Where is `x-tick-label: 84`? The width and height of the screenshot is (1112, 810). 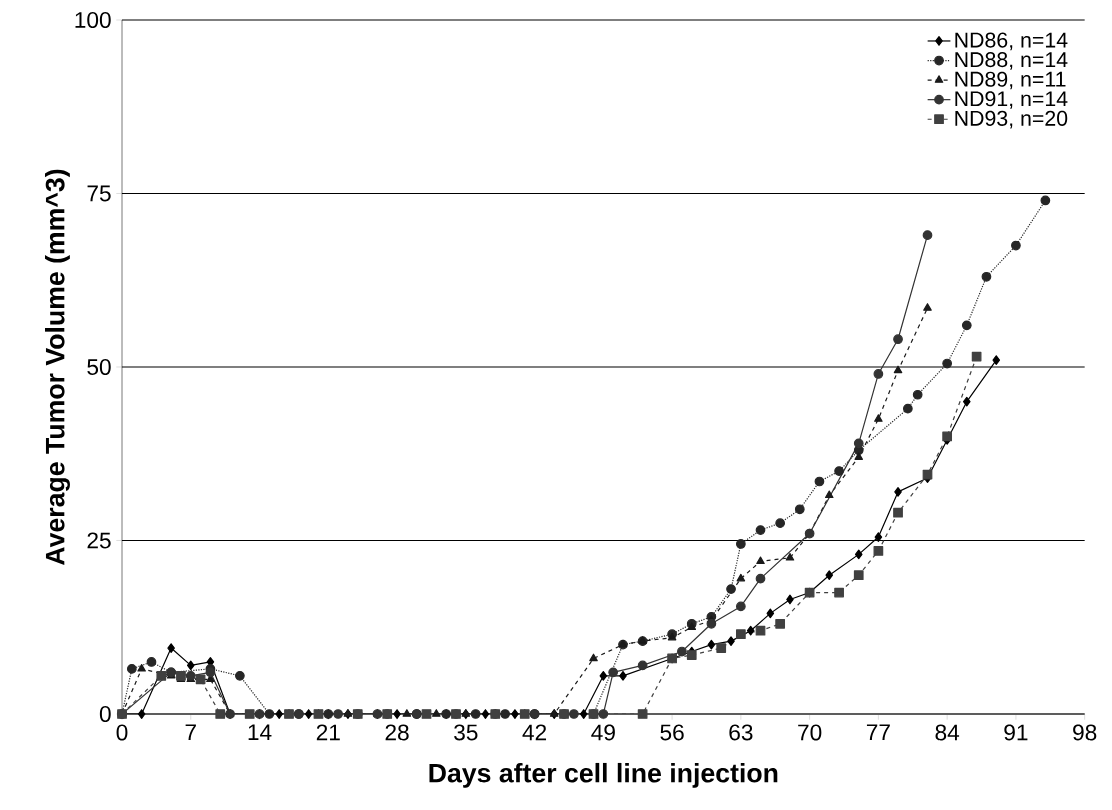
x-tick-label: 84 is located at coordinates (947, 732).